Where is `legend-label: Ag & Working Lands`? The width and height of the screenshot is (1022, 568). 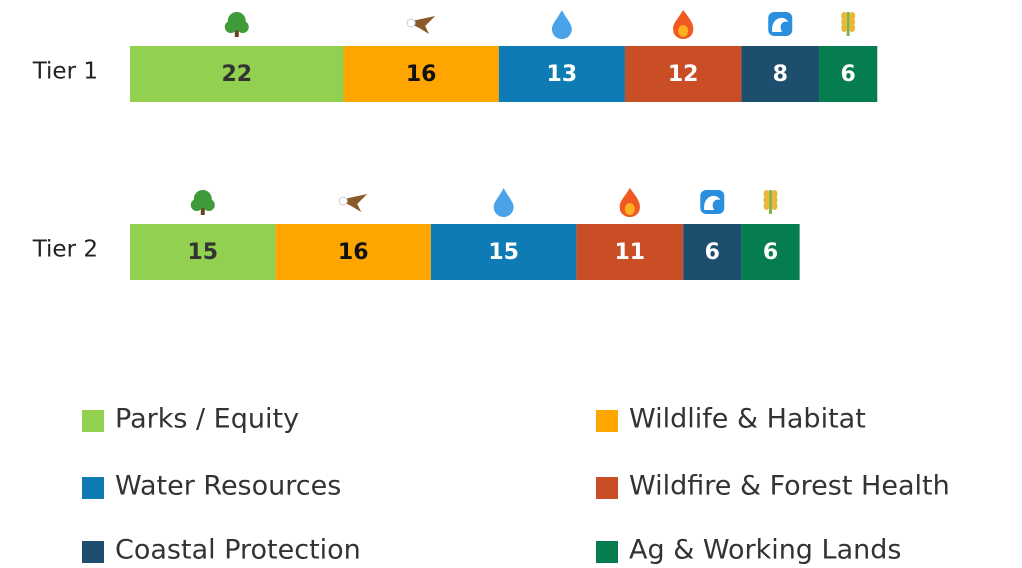
legend-label: Ag & Working Lands is located at coordinates (765, 550).